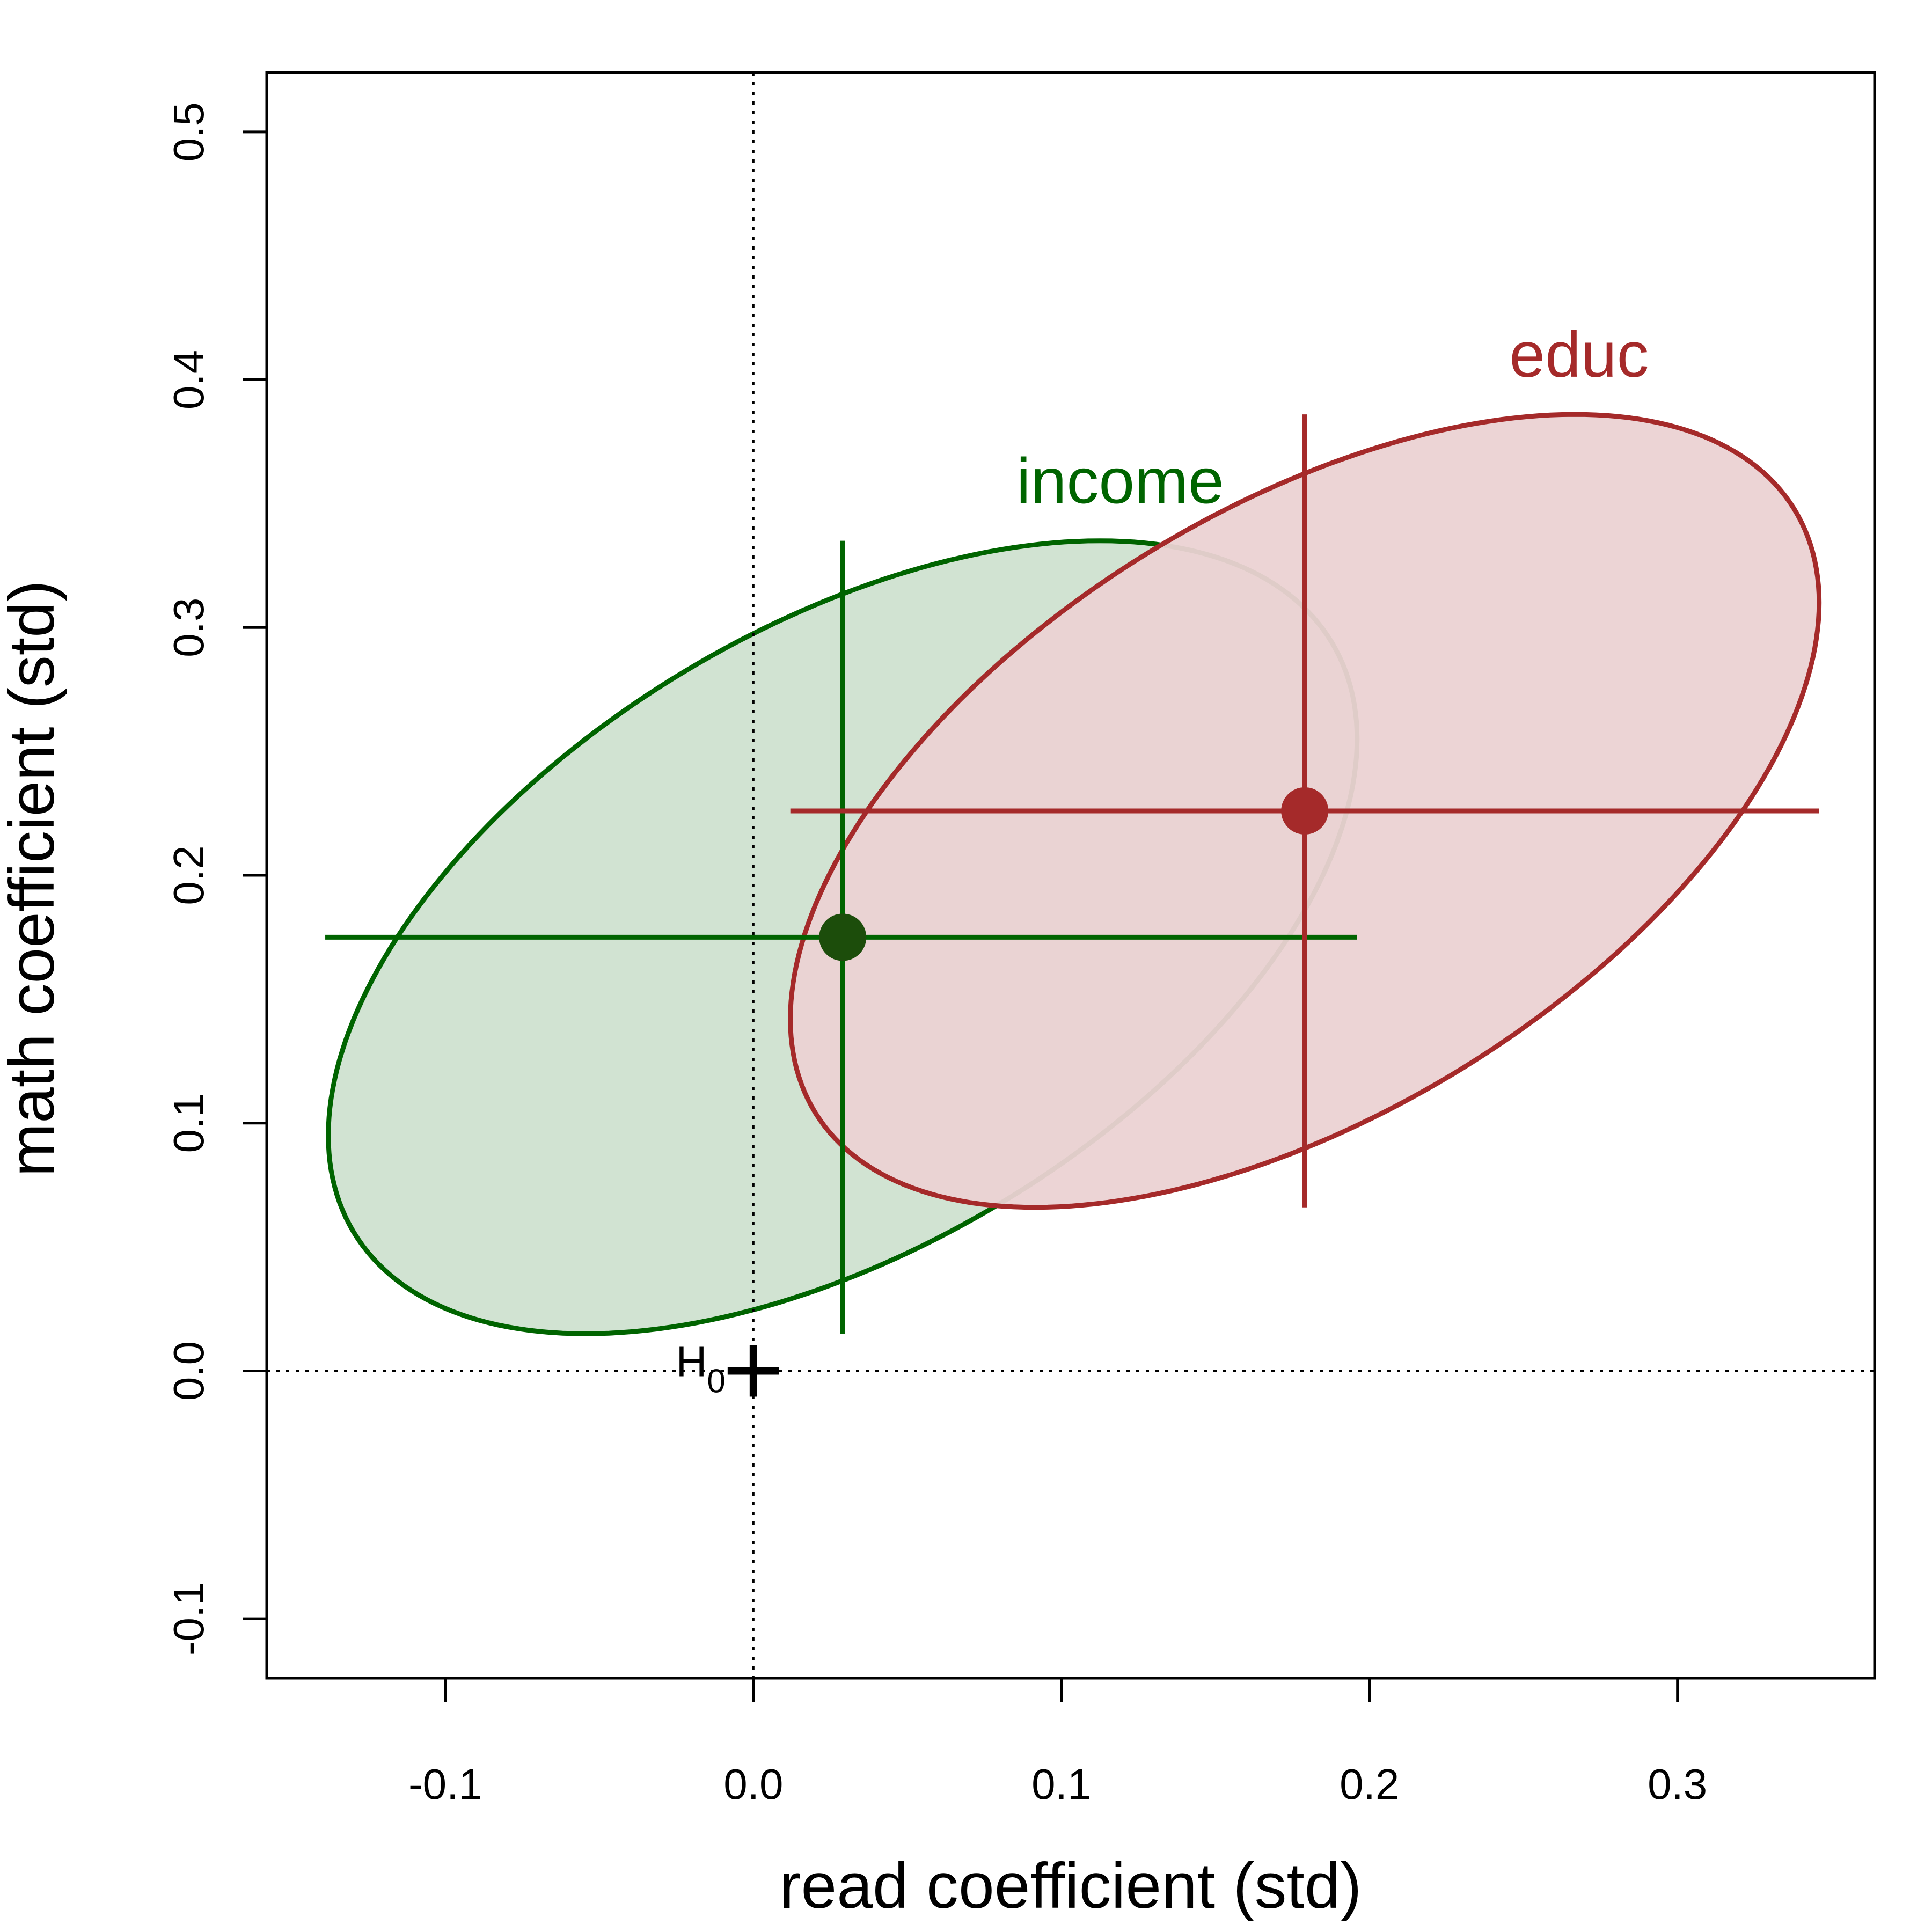 This screenshot has width=1932, height=1932. What do you see at coordinates (1305, 811) in the screenshot?
I see `point-educ` at bounding box center [1305, 811].